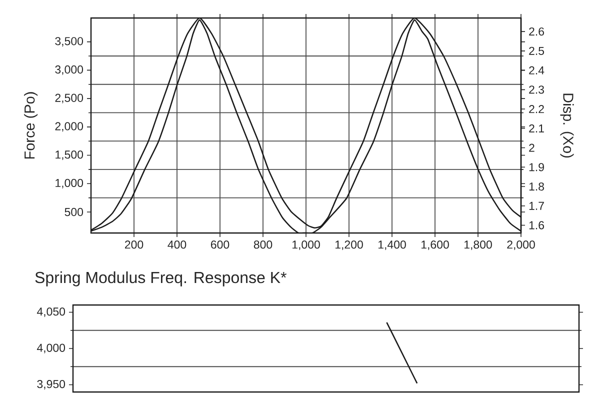 This screenshot has width=600, height=400. I want to click on line-series, so click(402, 353).